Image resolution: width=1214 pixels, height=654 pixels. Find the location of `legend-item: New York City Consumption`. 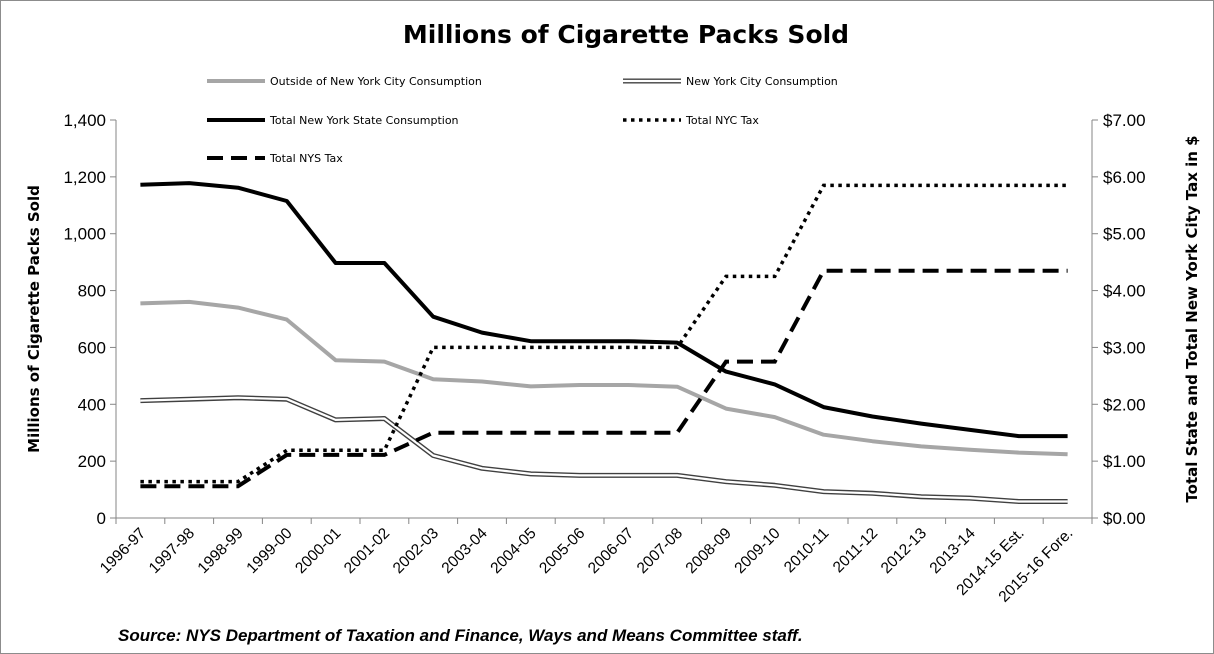

legend-item: New York City Consumption is located at coordinates (730, 81).